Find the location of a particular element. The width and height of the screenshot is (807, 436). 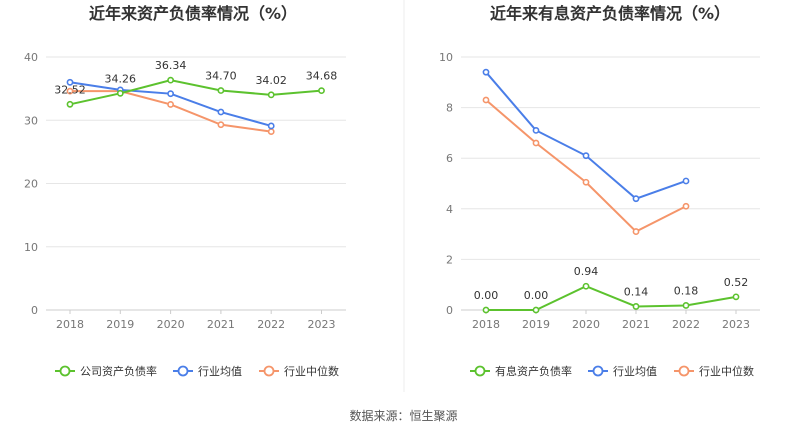

chart-title: 近年来资产负债率情况（%） is located at coordinates (193, 13).